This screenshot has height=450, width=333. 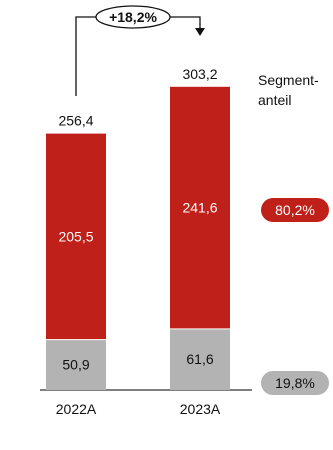 I want to click on bar-value-label-2023A-0: 61,6, so click(x=199, y=359).